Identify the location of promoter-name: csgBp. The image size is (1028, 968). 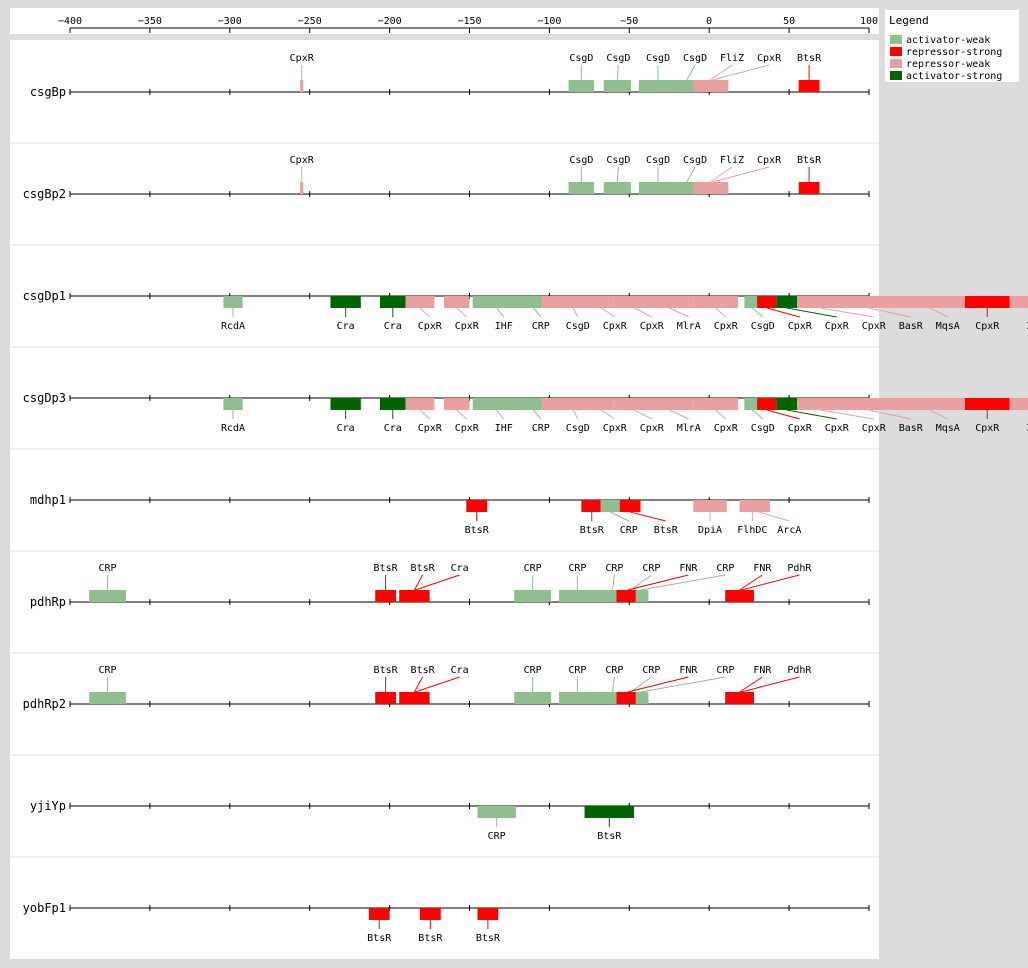
(48, 92).